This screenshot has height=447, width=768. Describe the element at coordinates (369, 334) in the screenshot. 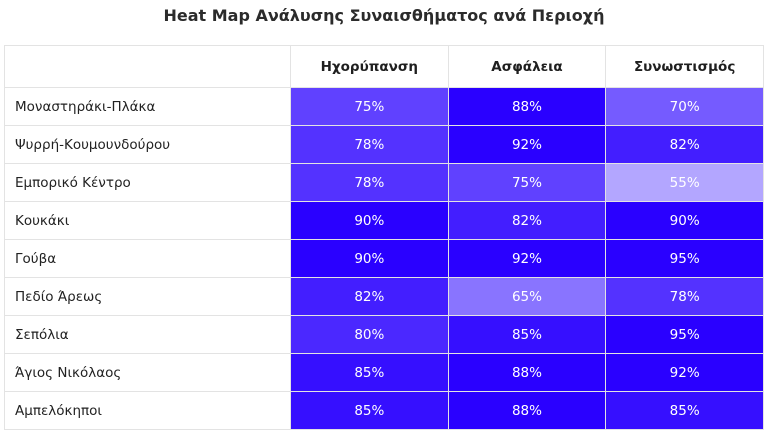

I see `heat-cell-noise: 80%` at that location.